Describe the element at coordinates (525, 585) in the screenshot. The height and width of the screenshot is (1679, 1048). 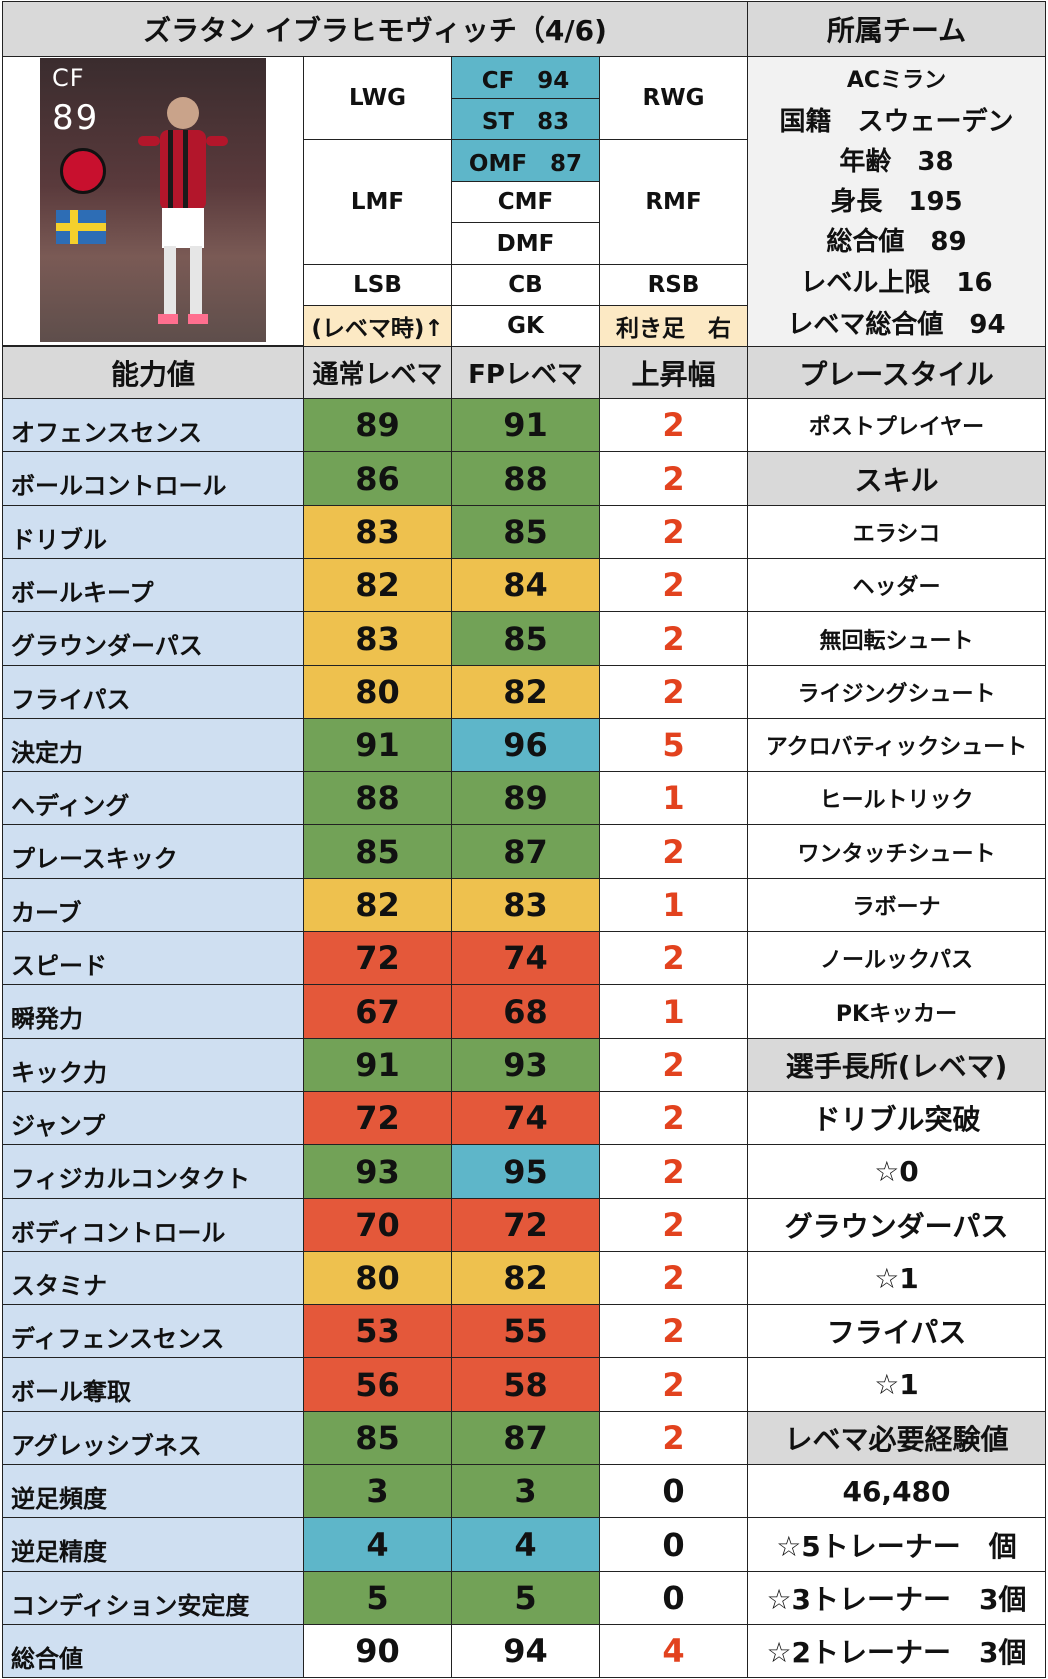
I see `stat-fp-value: 84` at that location.